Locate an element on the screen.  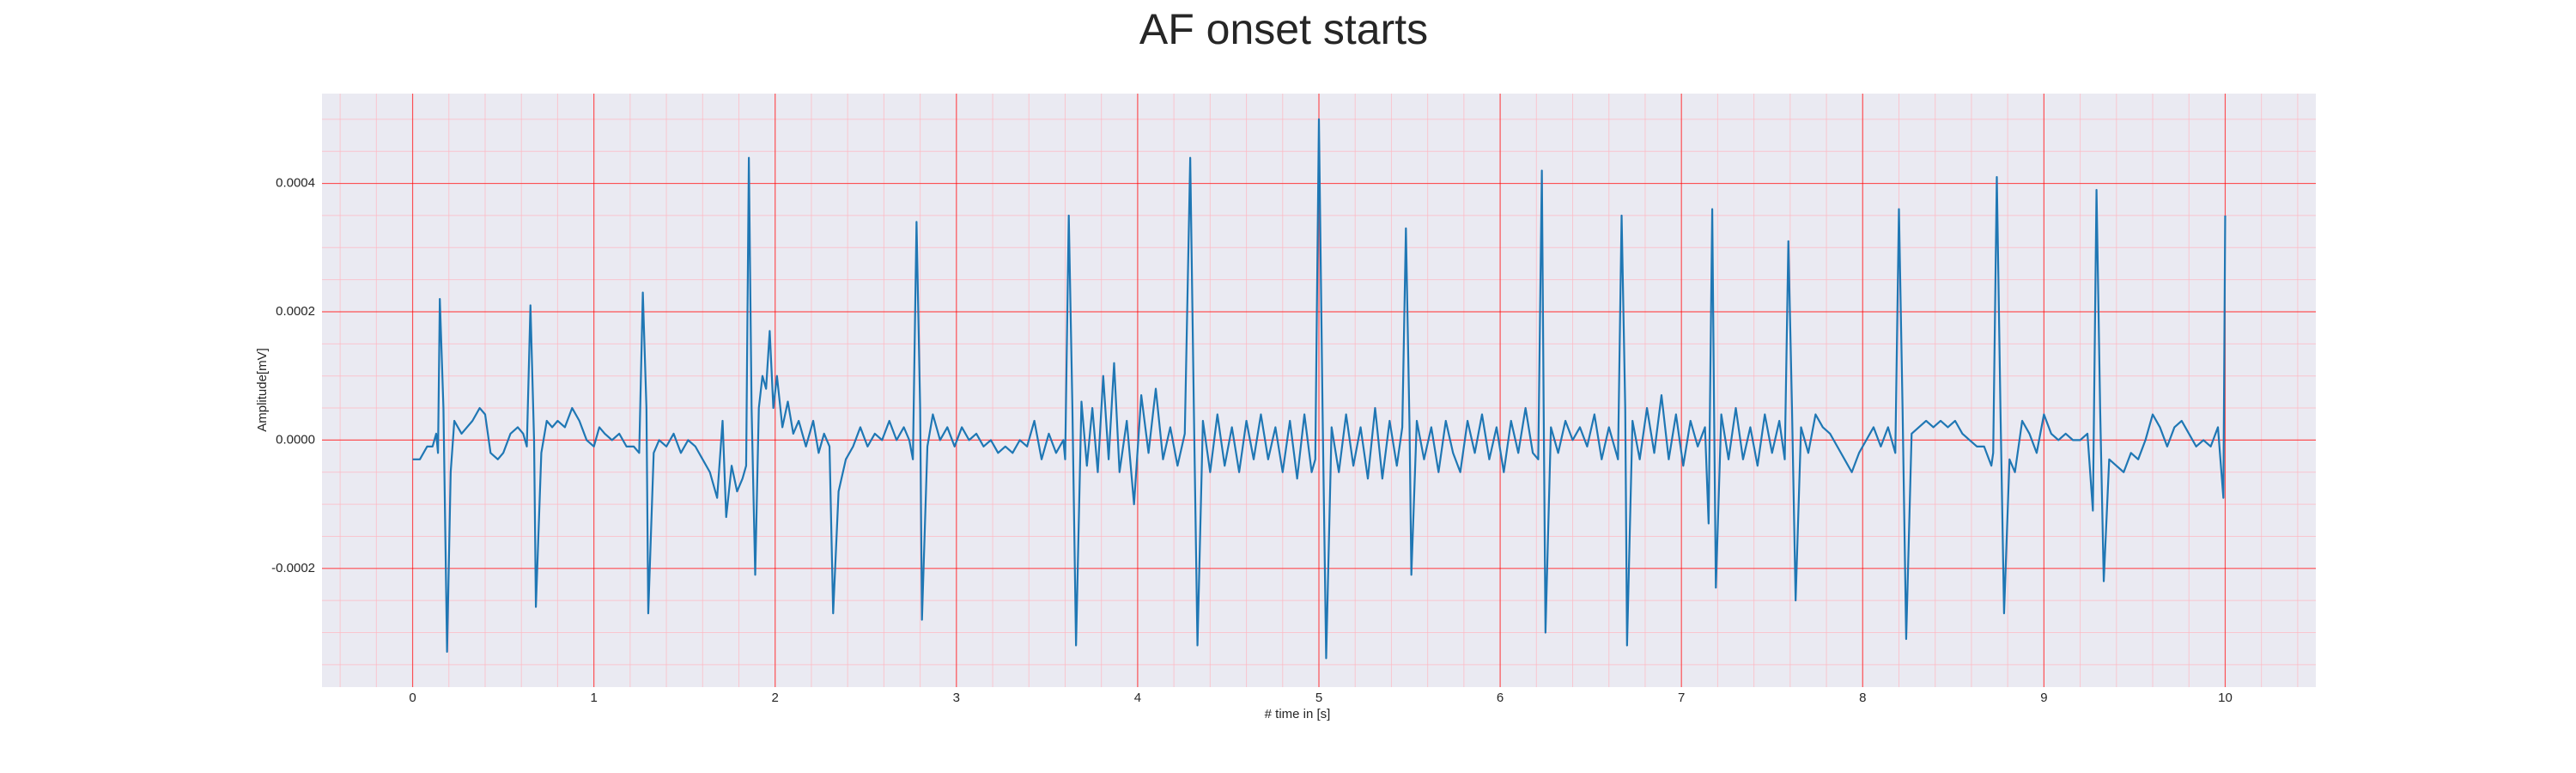
x-tick-label: 10 is located at coordinates (2225, 698).